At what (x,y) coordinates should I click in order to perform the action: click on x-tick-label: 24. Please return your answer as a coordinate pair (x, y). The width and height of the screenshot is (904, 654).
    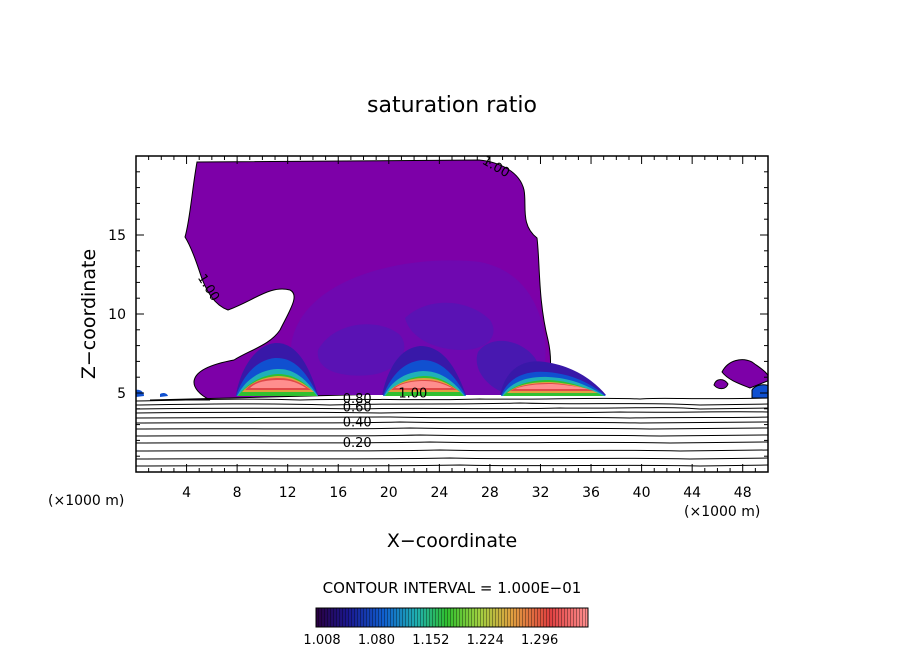
    Looking at the image, I should click on (439, 493).